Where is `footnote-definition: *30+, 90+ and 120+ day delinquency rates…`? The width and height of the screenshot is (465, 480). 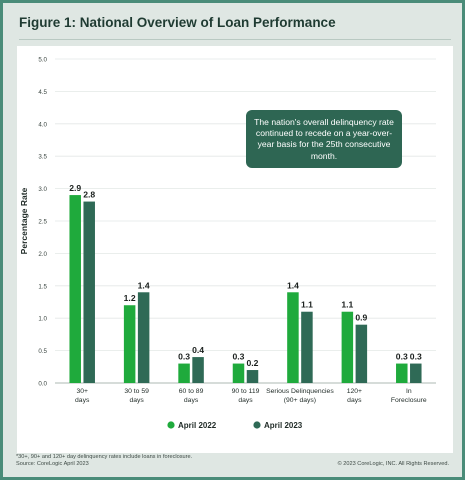
footnote-definition: *30+, 90+ and 120+ day delinquency rates… is located at coordinates (104, 457).